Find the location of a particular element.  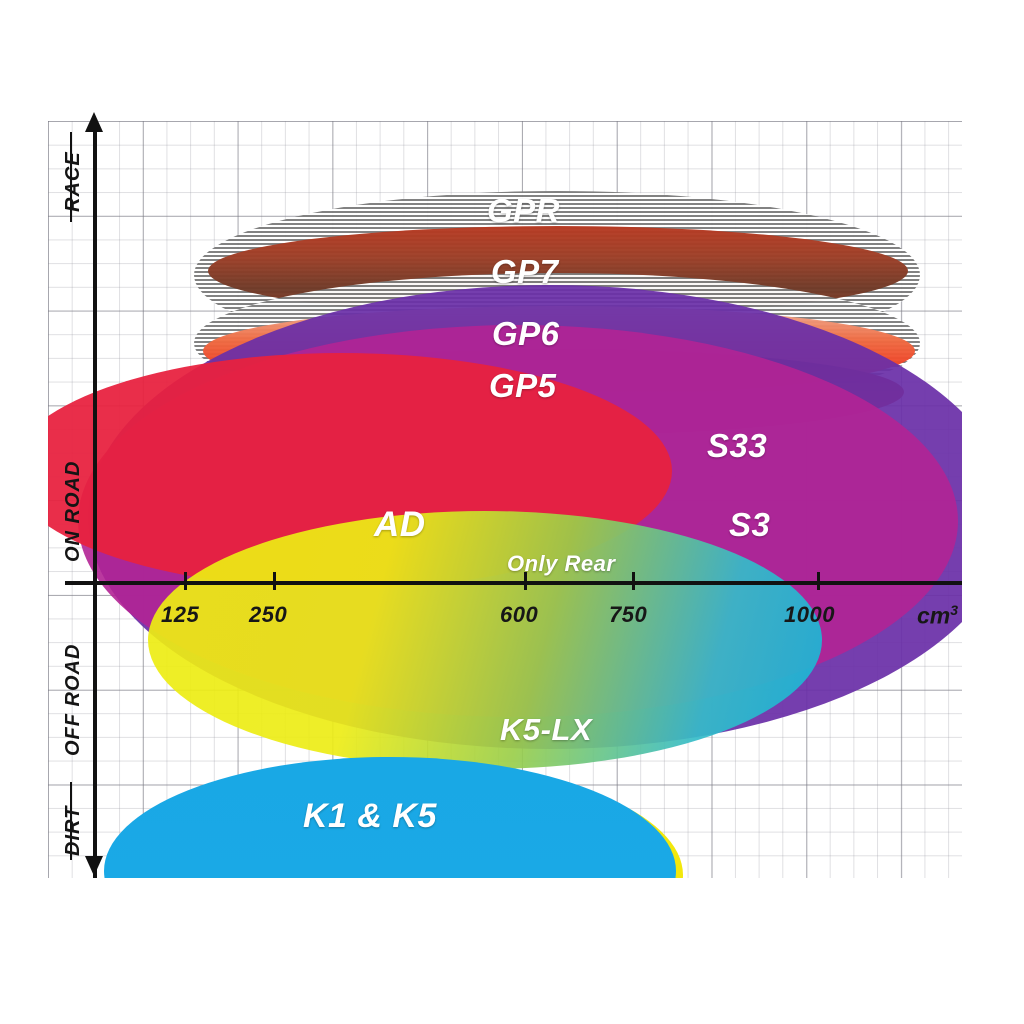

x-axis-unit-label: cm3 is located at coordinates (937, 616).